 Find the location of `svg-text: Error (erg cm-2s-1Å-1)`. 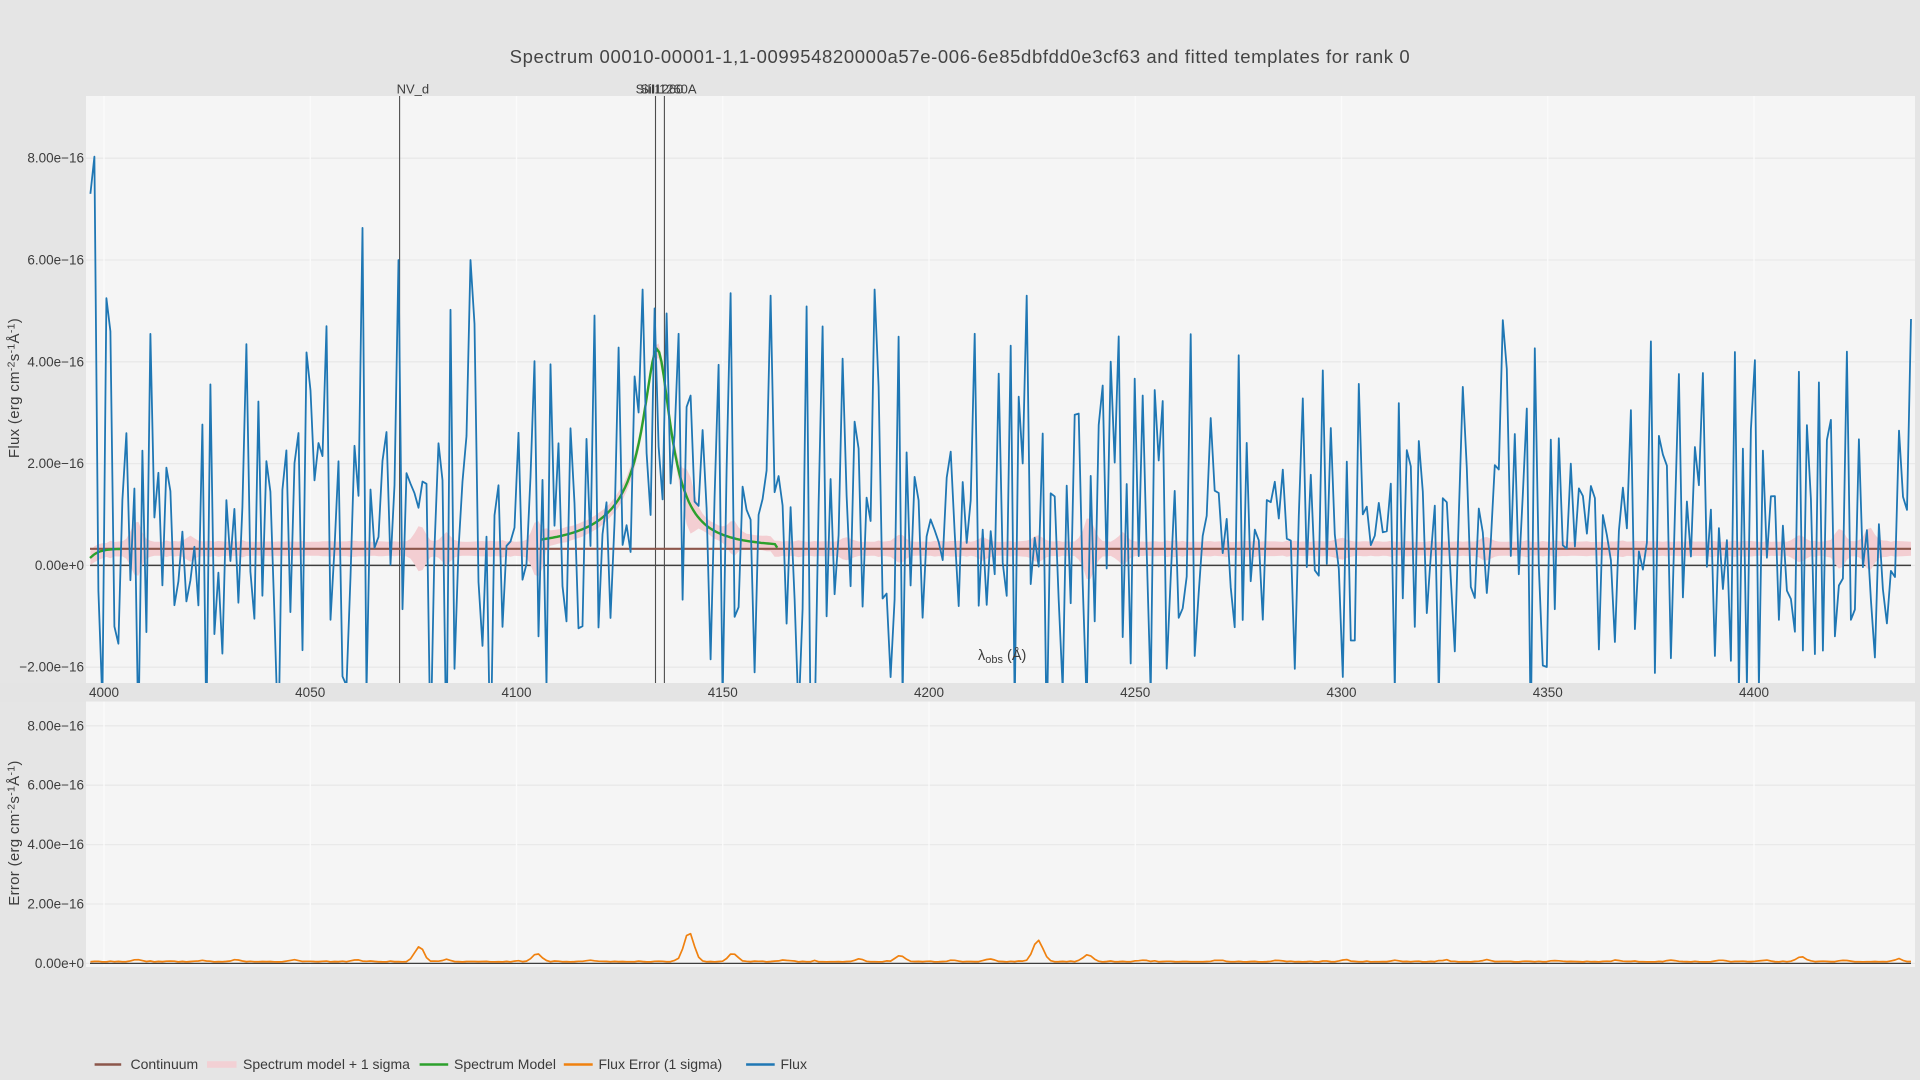

svg-text: Error (erg cm-2s-1Å-1) is located at coordinates (15, 832).